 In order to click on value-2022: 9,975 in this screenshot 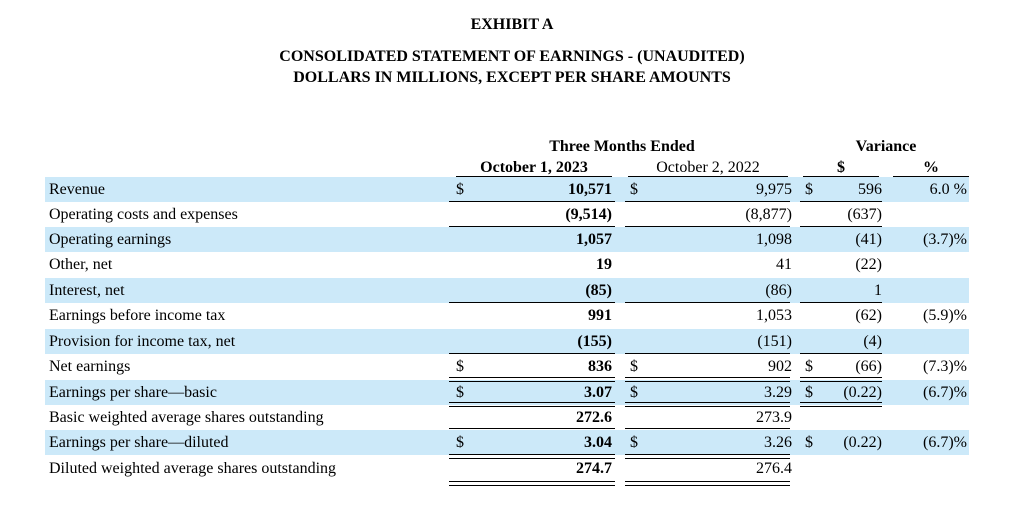, I will do `click(774, 189)`.